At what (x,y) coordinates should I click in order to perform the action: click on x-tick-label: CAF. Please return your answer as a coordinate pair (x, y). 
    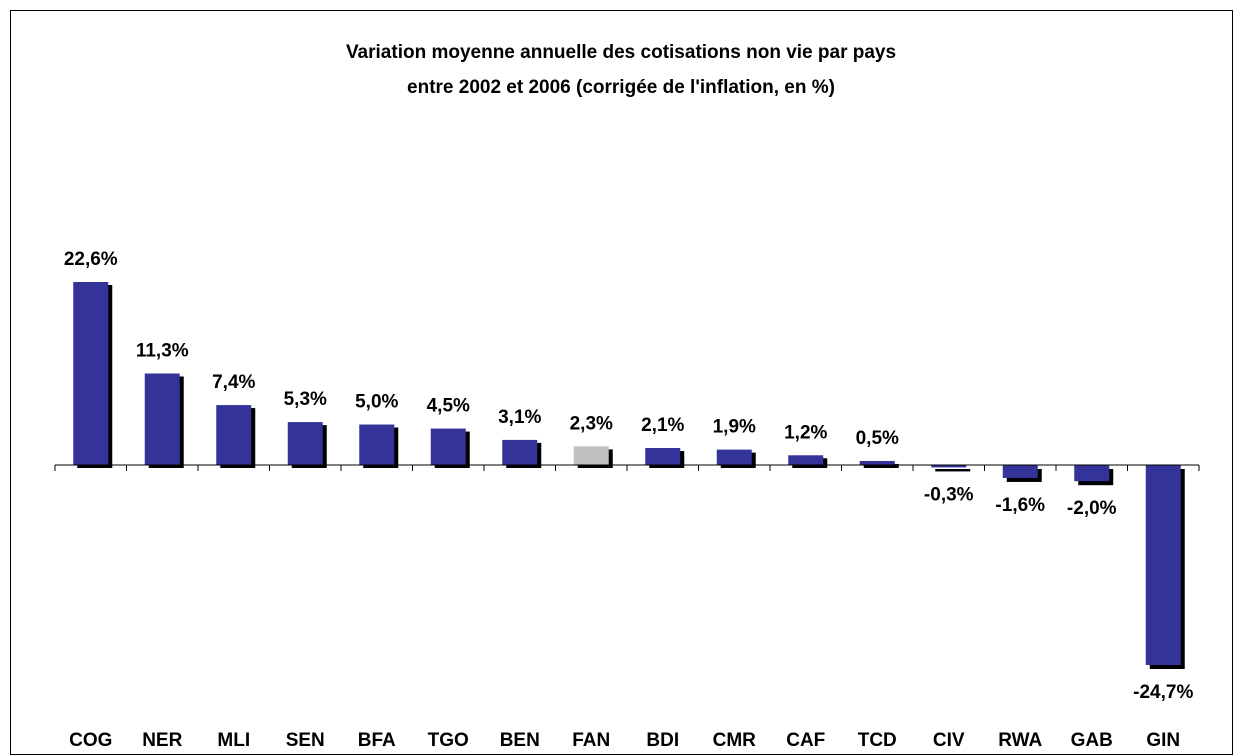
    Looking at the image, I should click on (805, 740).